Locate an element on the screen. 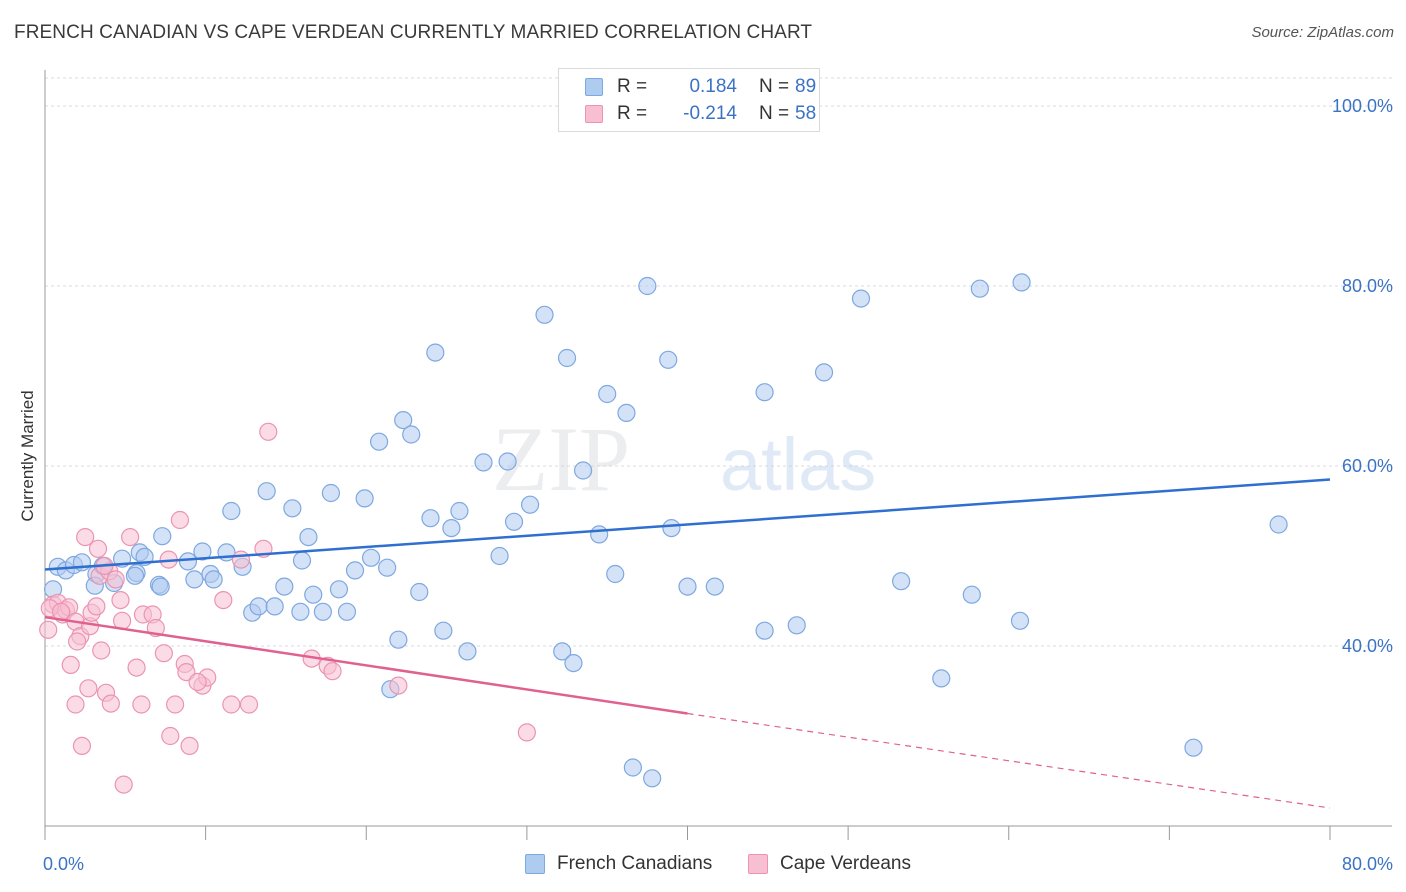 The image size is (1406, 892). bottom-legend-french-canadians: French Canadians is located at coordinates (618, 864).